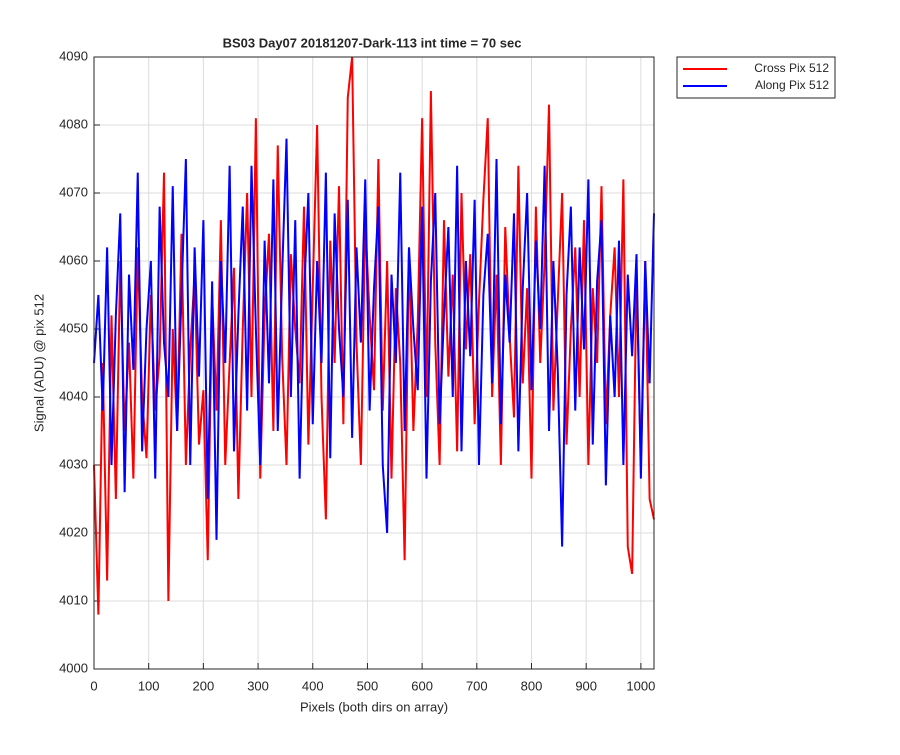 This screenshot has height=755, width=900. Describe the element at coordinates (640, 685) in the screenshot. I see `x-tick-label: 1000` at that location.